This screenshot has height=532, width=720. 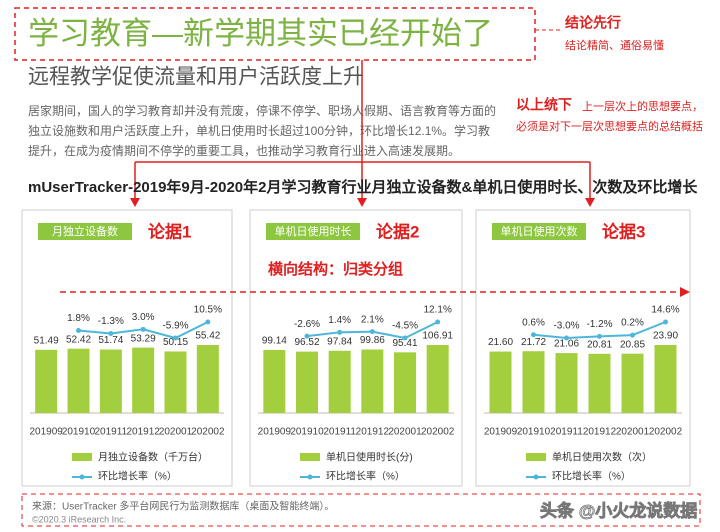 I want to click on line-value-label: -1.2%, so click(x=599, y=324).